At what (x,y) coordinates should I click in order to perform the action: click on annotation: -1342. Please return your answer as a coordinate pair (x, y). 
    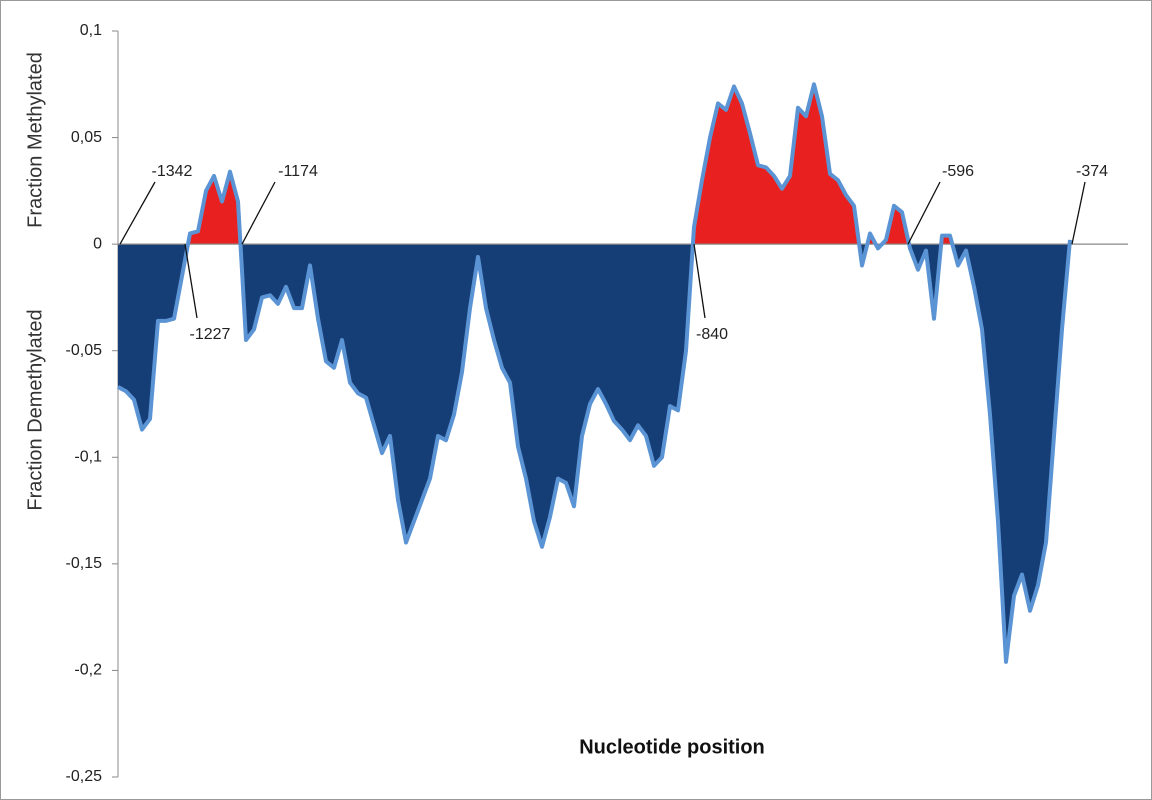
    Looking at the image, I should click on (172, 171).